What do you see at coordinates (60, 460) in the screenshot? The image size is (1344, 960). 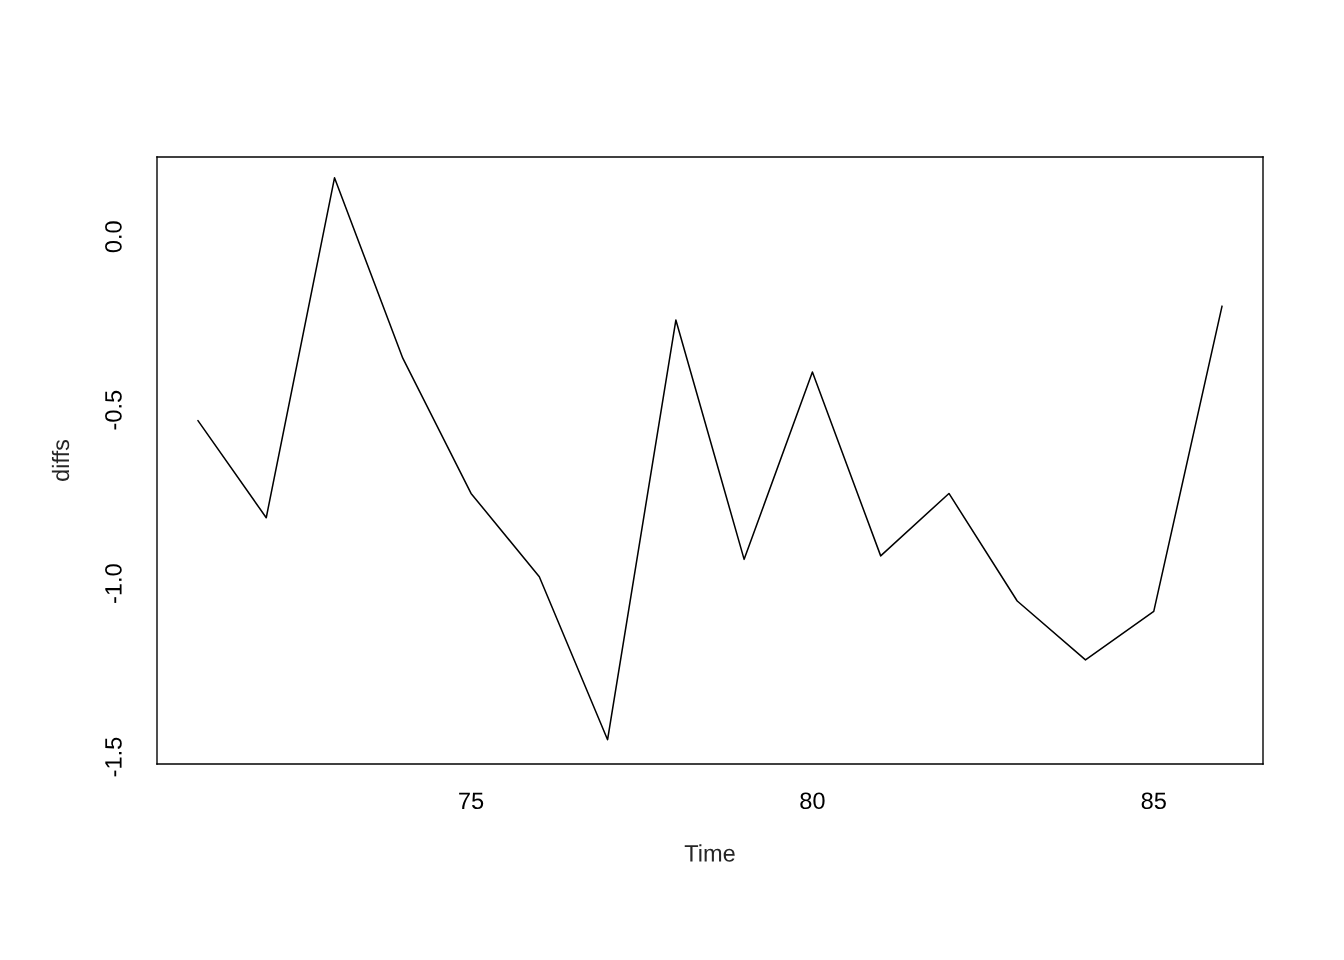 I see `y-axis-title: diffs` at bounding box center [60, 460].